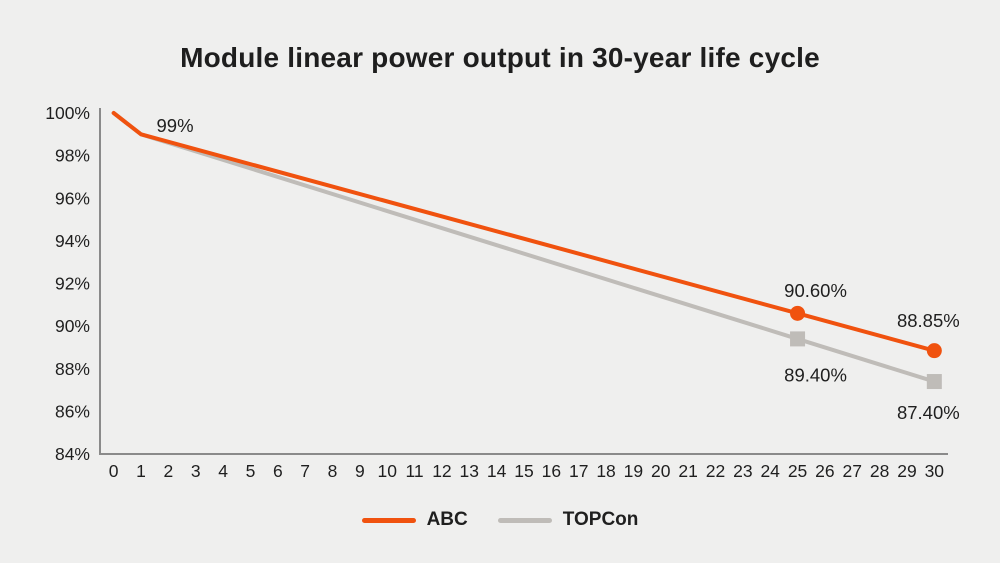  What do you see at coordinates (935, 471) in the screenshot?
I see `x-axis-tick-label: 30` at bounding box center [935, 471].